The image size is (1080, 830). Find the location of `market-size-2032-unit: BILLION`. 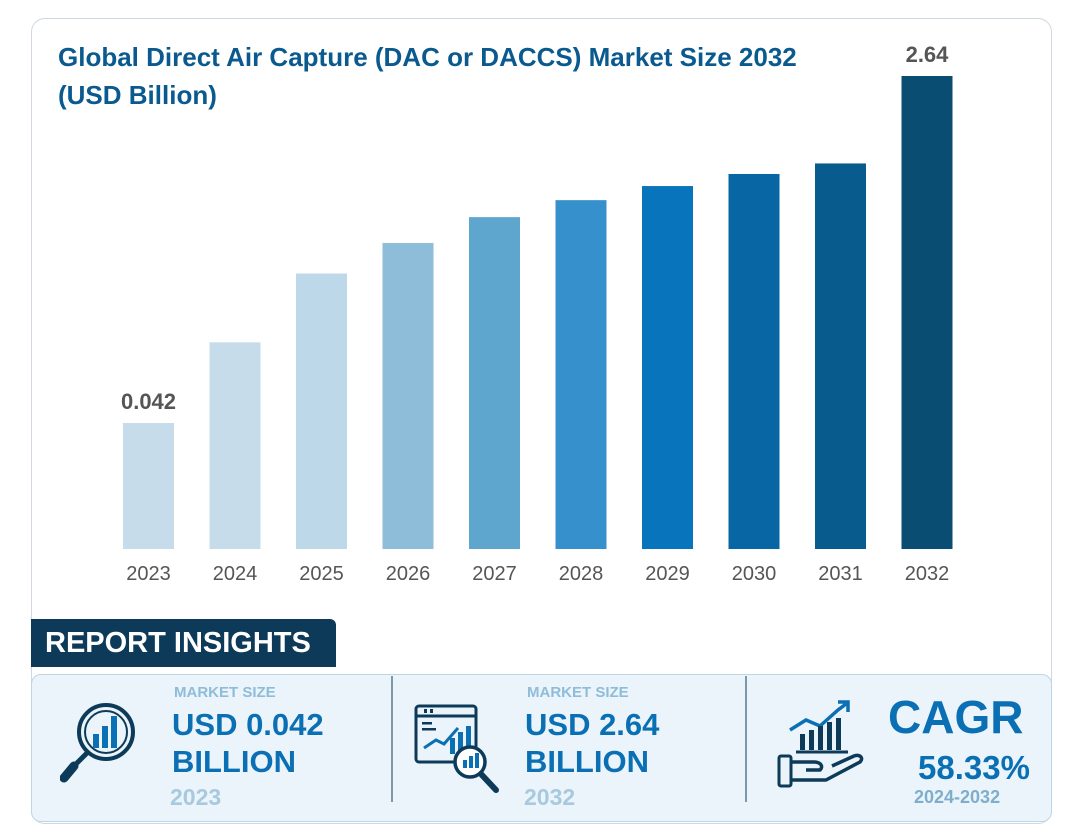

market-size-2032-unit: BILLION is located at coordinates (587, 761).